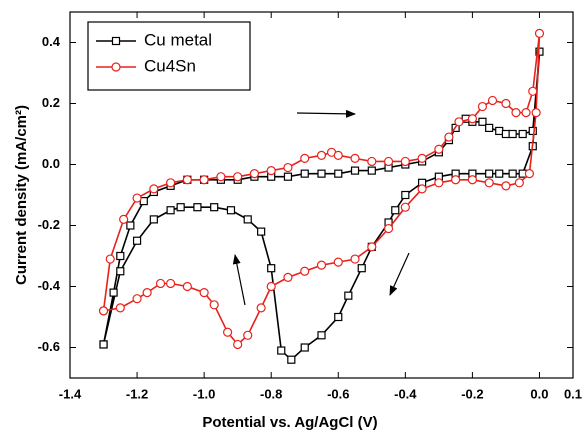 This screenshot has width=585, height=433. I want to click on y-tick-label: 0.2, so click(51, 102).